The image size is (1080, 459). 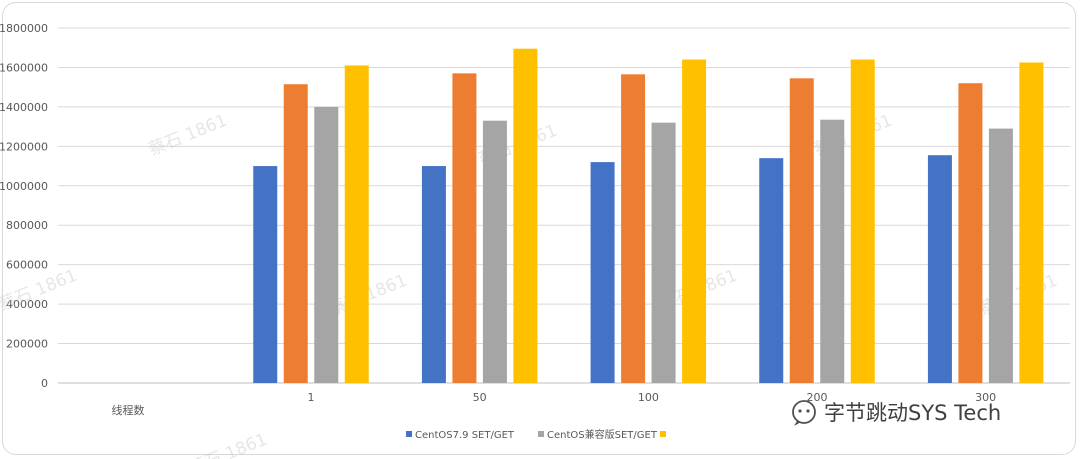 What do you see at coordinates (24, 107) in the screenshot?
I see `y-tick-label: 1400000` at bounding box center [24, 107].